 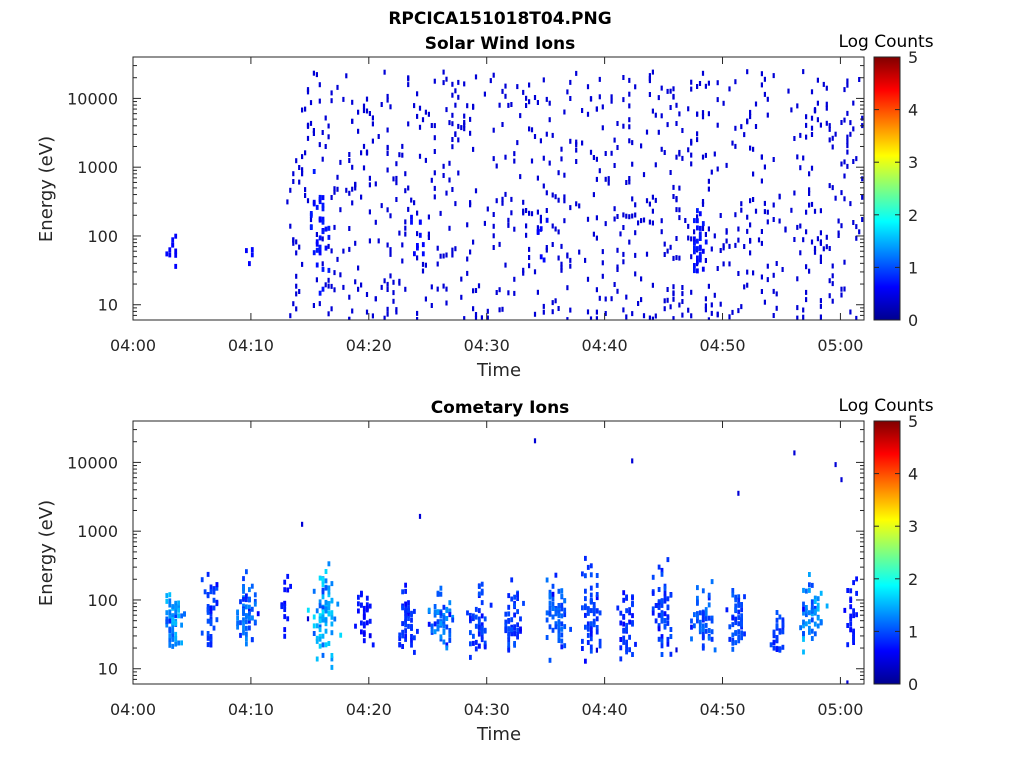 What do you see at coordinates (97, 531) in the screenshot?
I see `y-tick-label: 1000` at bounding box center [97, 531].